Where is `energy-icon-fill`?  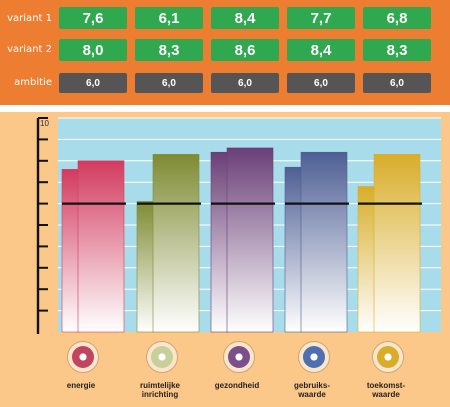 energy-icon-fill is located at coordinates (83, 357).